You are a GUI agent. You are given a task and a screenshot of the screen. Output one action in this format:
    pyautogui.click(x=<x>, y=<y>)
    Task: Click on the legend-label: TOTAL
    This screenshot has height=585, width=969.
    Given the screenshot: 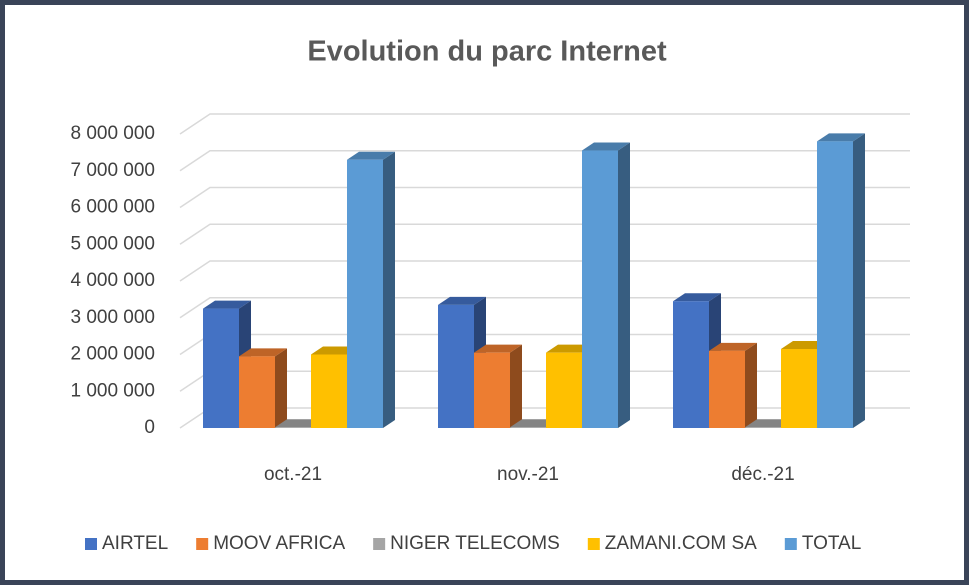 What is the action you would take?
    pyautogui.click(x=831, y=543)
    